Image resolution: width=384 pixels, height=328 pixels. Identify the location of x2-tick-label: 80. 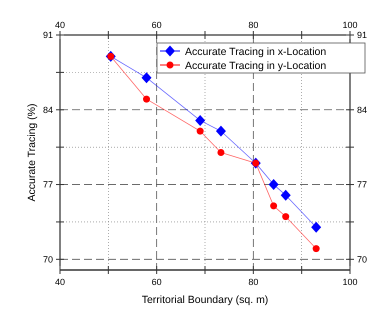
(253, 282).